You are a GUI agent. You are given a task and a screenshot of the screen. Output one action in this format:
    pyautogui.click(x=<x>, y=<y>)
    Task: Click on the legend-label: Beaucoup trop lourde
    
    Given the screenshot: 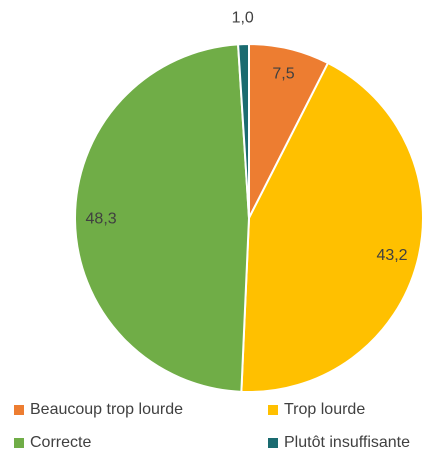 What is the action you would take?
    pyautogui.click(x=106, y=409)
    